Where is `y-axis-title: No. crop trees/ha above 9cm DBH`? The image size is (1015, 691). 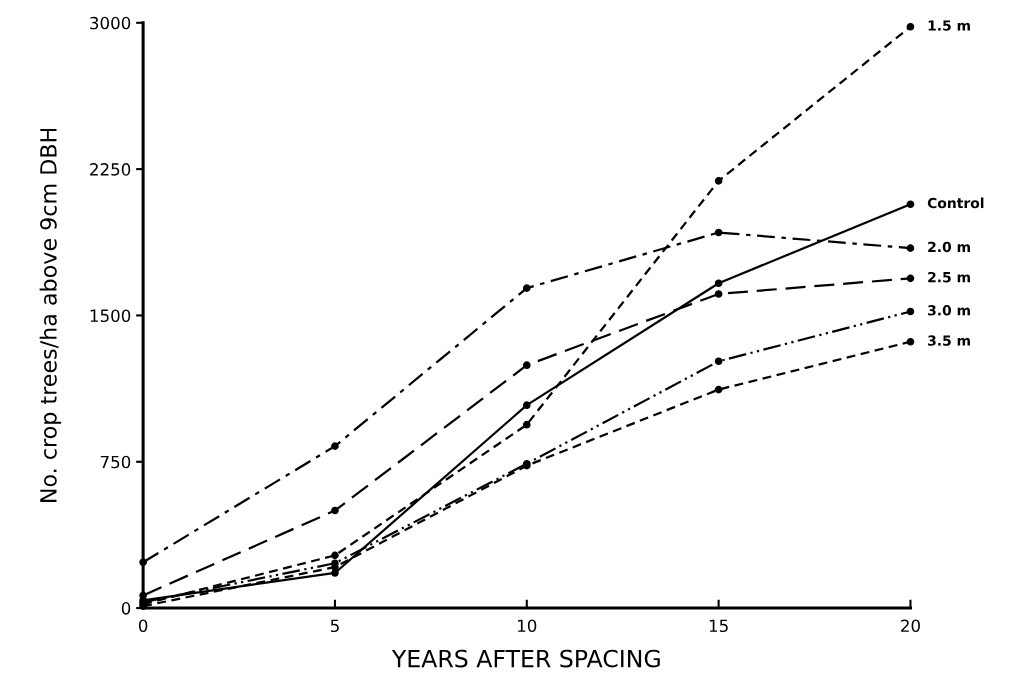 y-axis-title: No. crop trees/ha above 9cm DBH is located at coordinates (50, 315).